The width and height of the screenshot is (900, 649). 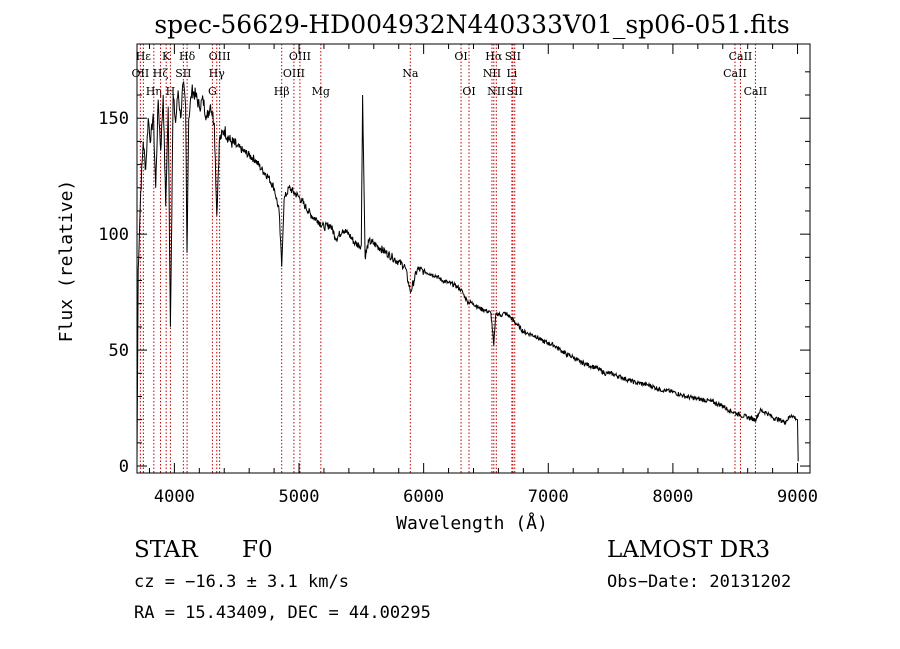 What do you see at coordinates (672, 497) in the screenshot?
I see `x-tick-label: 8000` at bounding box center [672, 497].